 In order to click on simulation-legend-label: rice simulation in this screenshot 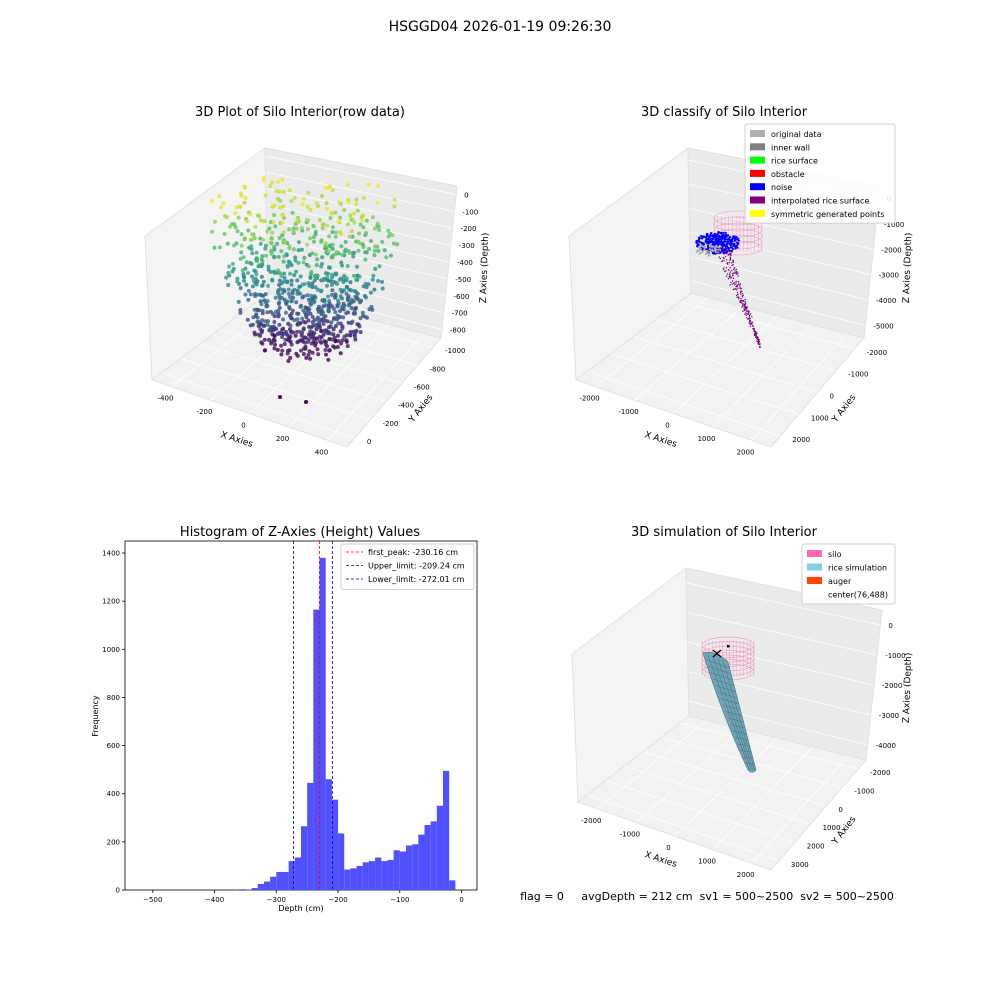, I will do `click(857, 568)`.